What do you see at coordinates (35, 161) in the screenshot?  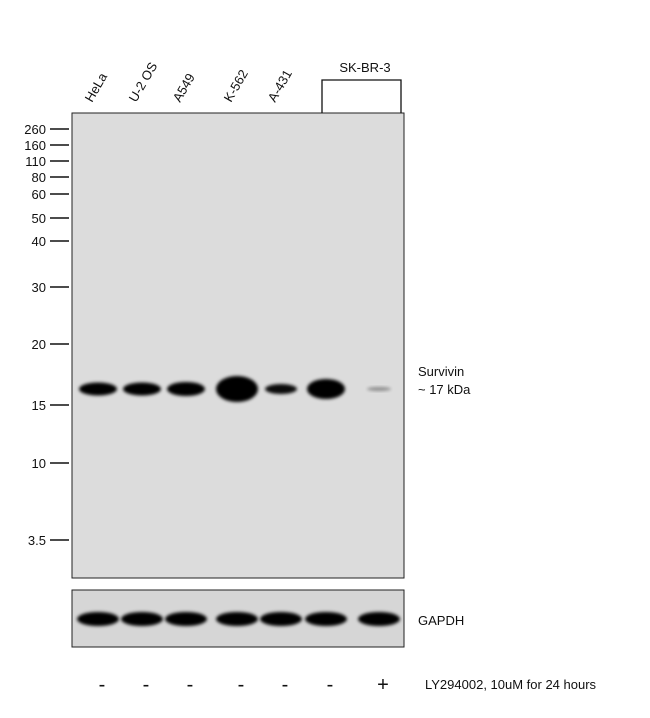 I see `marker-label: 110` at bounding box center [35, 161].